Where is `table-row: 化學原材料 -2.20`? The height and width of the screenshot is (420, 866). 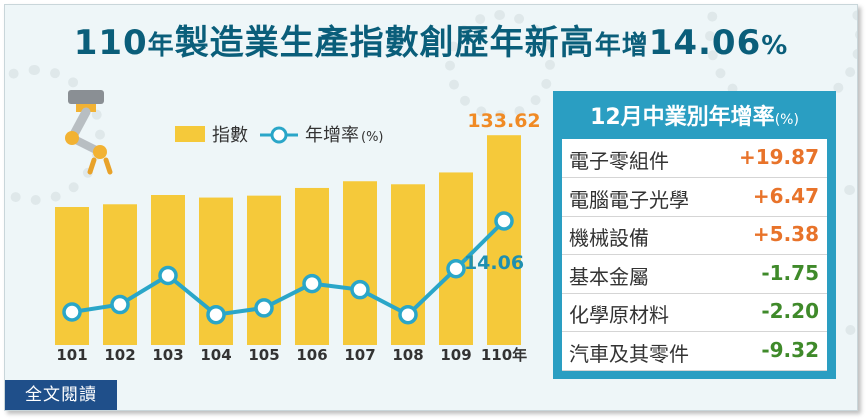
table-row: 化學原材料 -2.20 is located at coordinates (694, 313).